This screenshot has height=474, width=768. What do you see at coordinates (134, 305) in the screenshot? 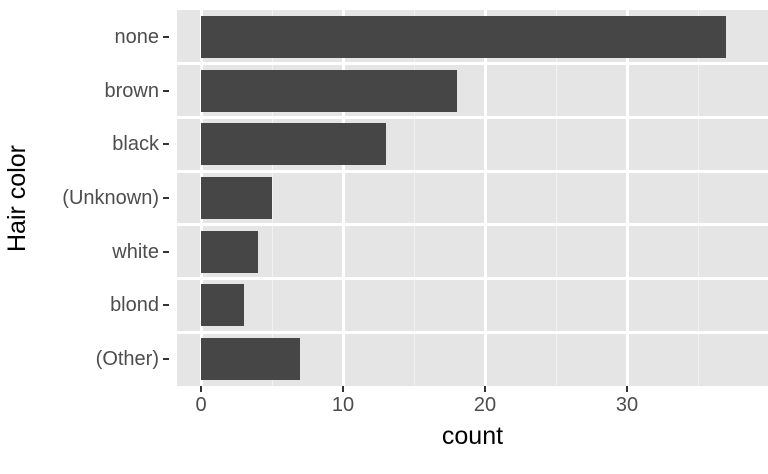
I see `y-axis-tick-label: blond` at bounding box center [134, 305].